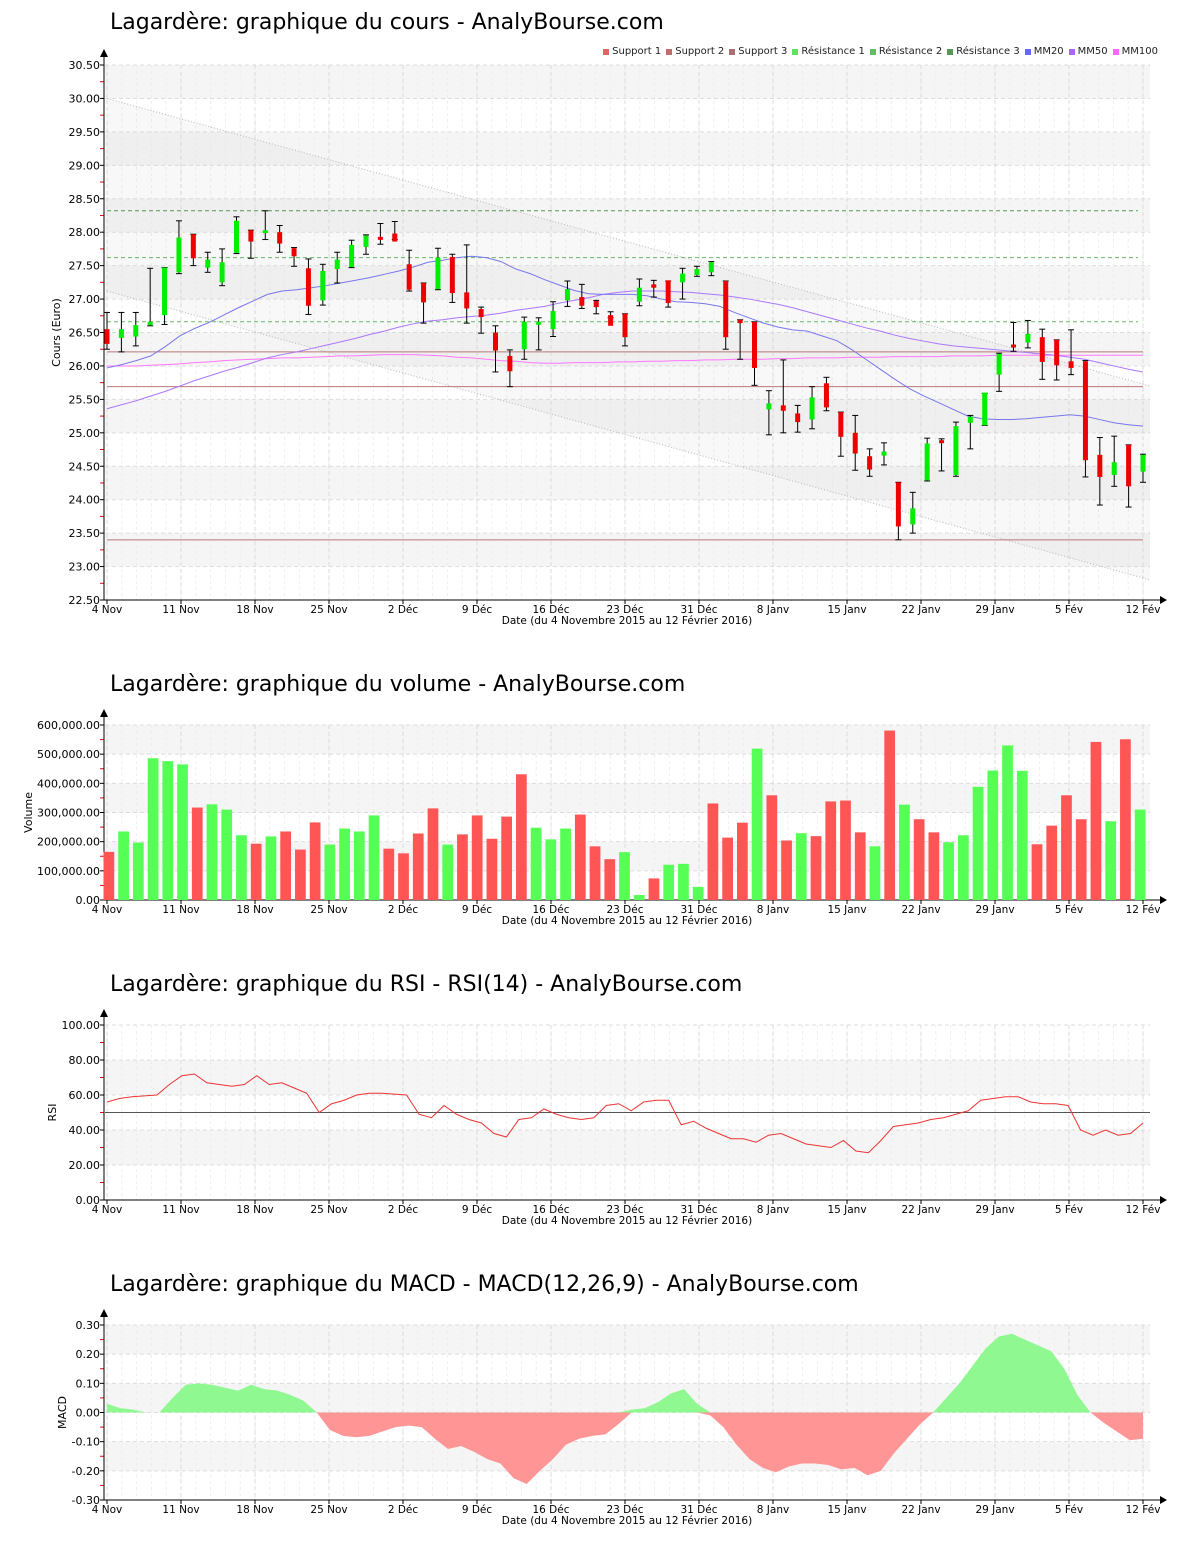  What do you see at coordinates (68, 842) in the screenshot?
I see `svg-text: 200,000.00` at bounding box center [68, 842].